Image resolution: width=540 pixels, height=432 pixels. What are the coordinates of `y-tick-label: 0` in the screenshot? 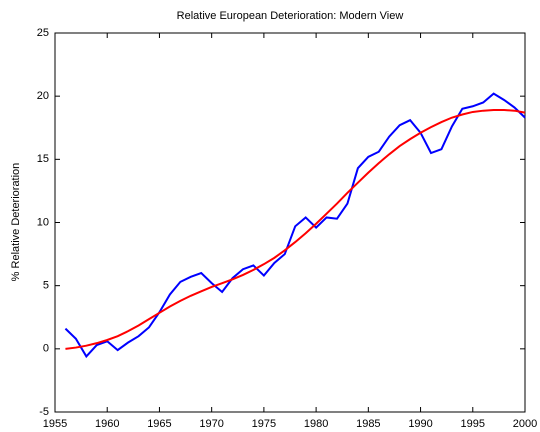 It's located at (46, 349).